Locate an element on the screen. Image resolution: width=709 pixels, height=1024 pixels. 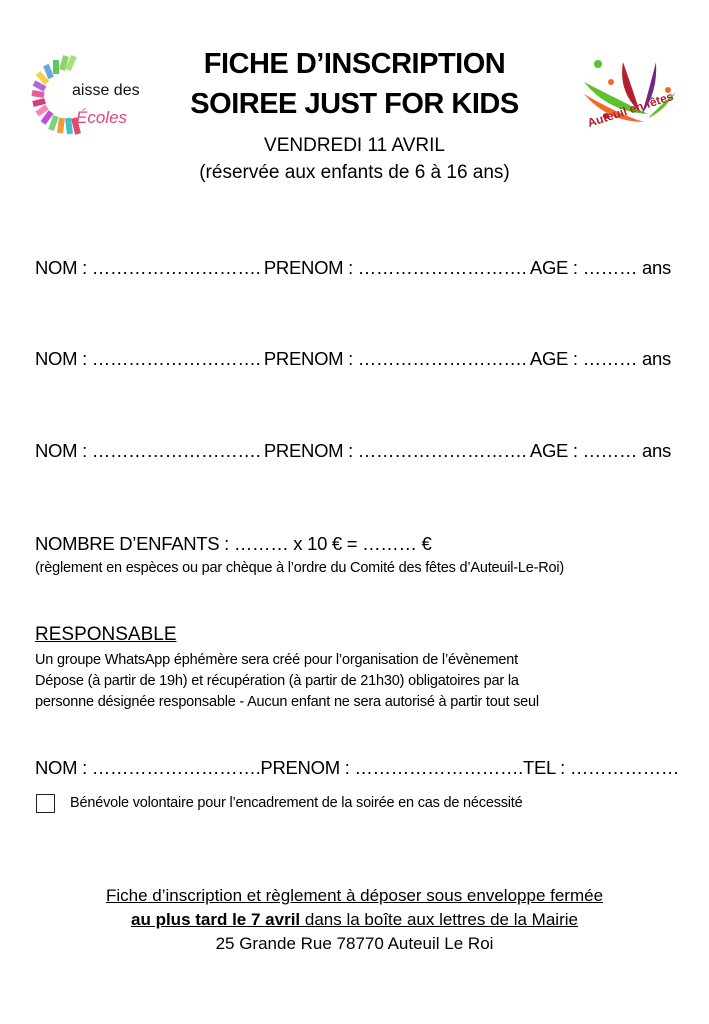
logo-text-line1: aisse des is located at coordinates (106, 90).